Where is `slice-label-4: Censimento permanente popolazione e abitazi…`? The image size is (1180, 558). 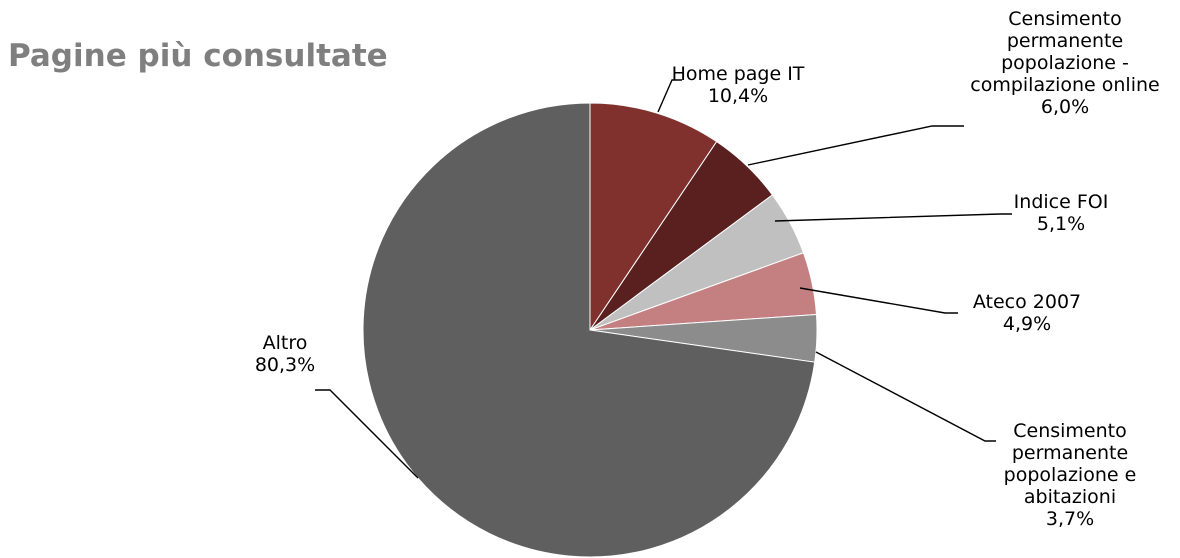 slice-label-4: Censimento permanente popolazione e abitazi… is located at coordinates (1070, 475).